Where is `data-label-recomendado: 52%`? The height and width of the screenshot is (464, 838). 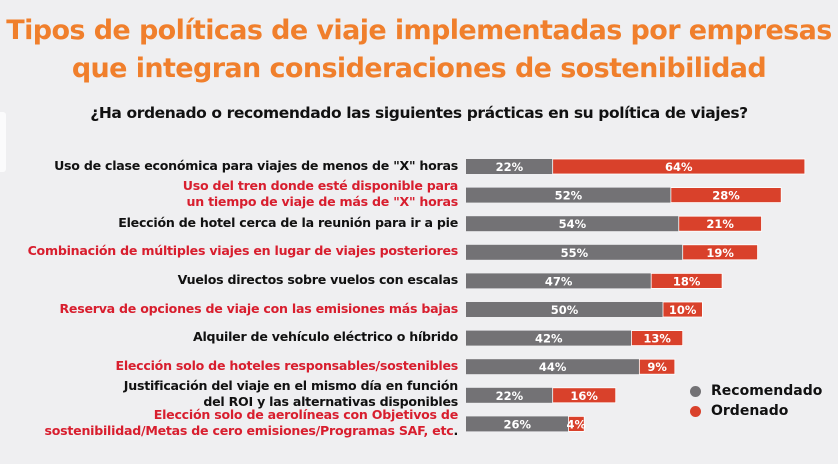
data-label-recomendado: 52% is located at coordinates (569, 196).